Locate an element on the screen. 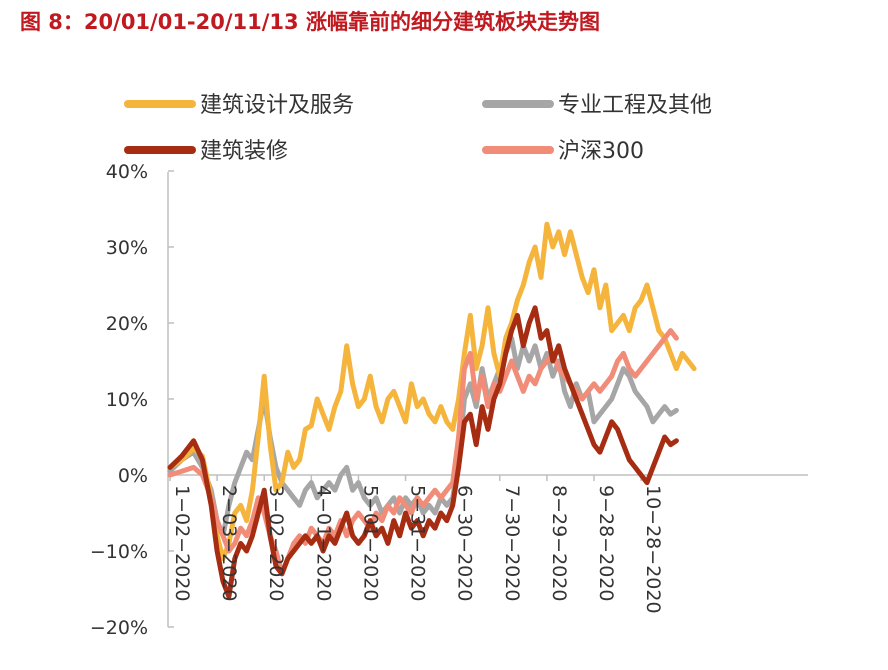  x-tick-label: 5−31−2020 is located at coordinates (418, 543).